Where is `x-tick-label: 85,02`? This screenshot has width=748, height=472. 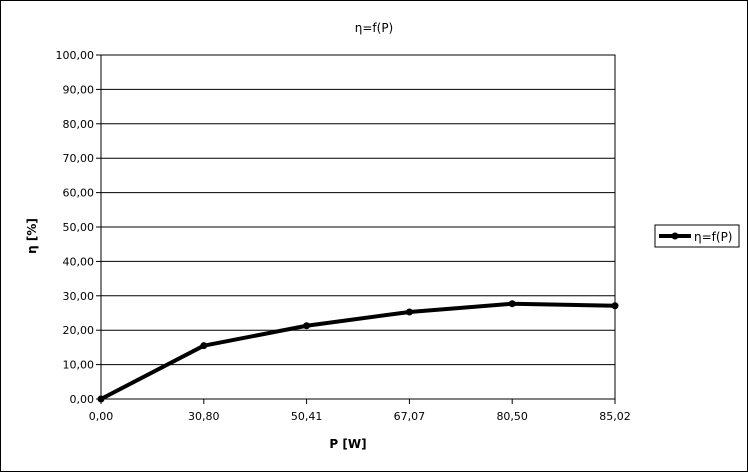 x-tick-label: 85,02 is located at coordinates (615, 416).